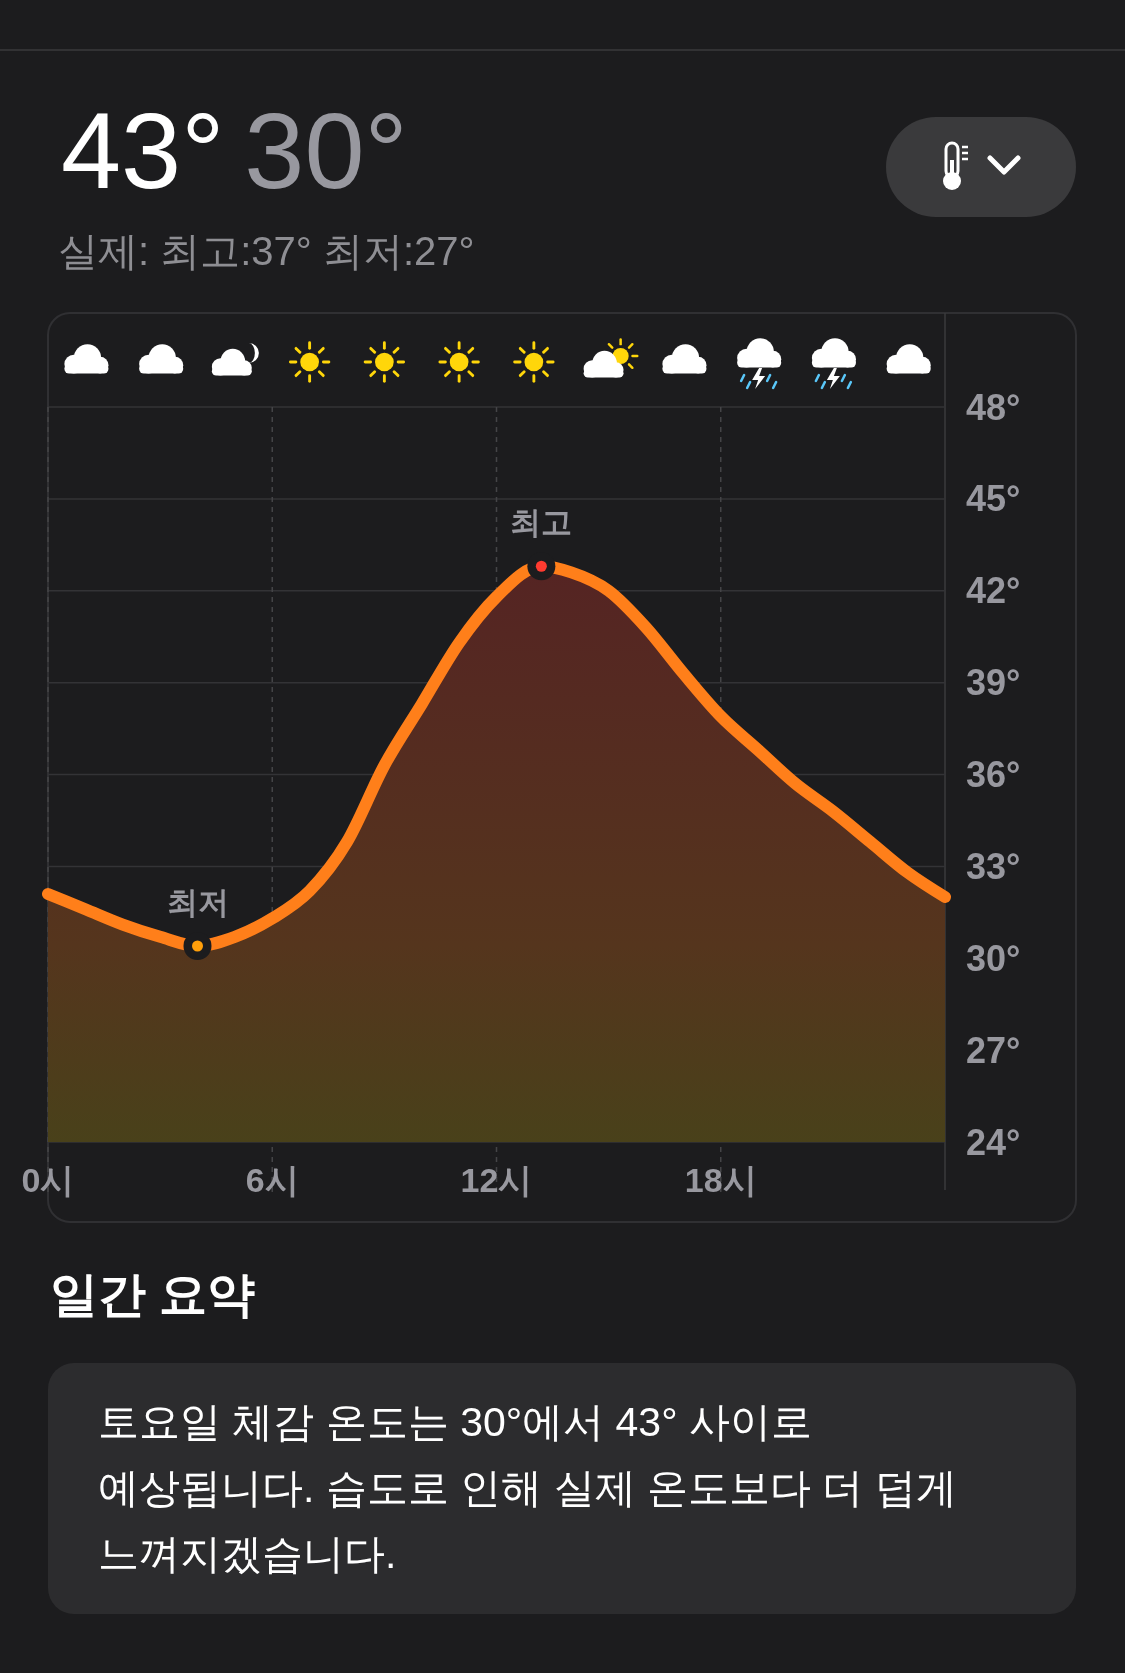 This screenshot has width=1125, height=1673. Describe the element at coordinates (496, 1180) in the screenshot. I see `x-tick-label: 12시` at that location.